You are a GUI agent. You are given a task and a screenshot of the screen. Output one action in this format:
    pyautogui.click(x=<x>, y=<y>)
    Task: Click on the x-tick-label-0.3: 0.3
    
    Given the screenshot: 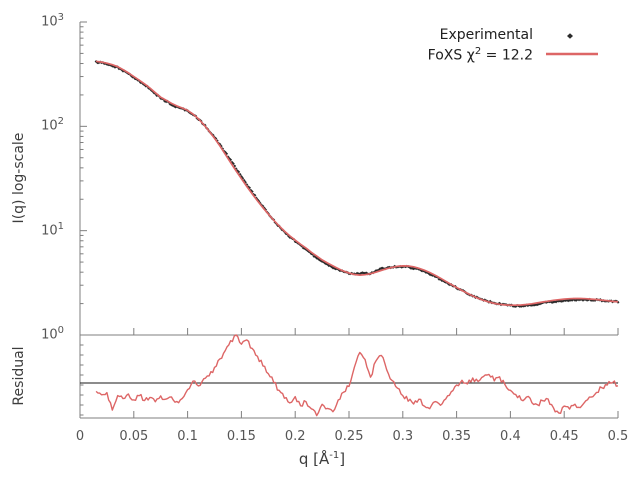 What is the action you would take?
    pyautogui.click(x=403, y=436)
    